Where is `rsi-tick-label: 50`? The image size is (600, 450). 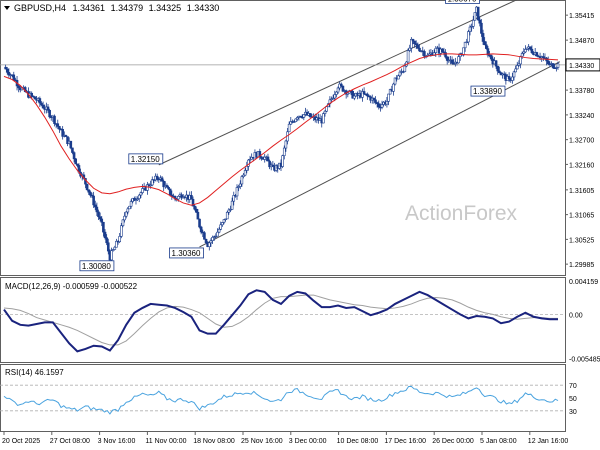
rsi-tick-label: 50 is located at coordinates (573, 399).